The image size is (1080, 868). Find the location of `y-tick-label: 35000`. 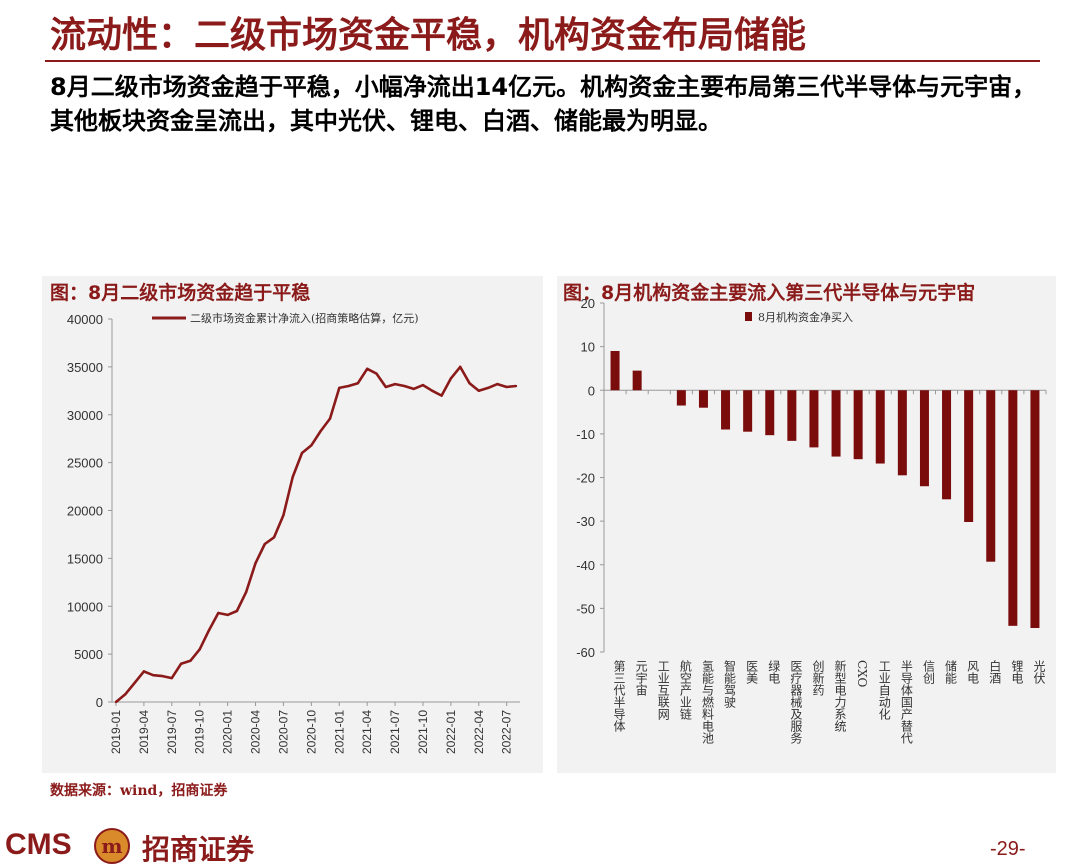

y-tick-label: 35000 is located at coordinates (85, 367).